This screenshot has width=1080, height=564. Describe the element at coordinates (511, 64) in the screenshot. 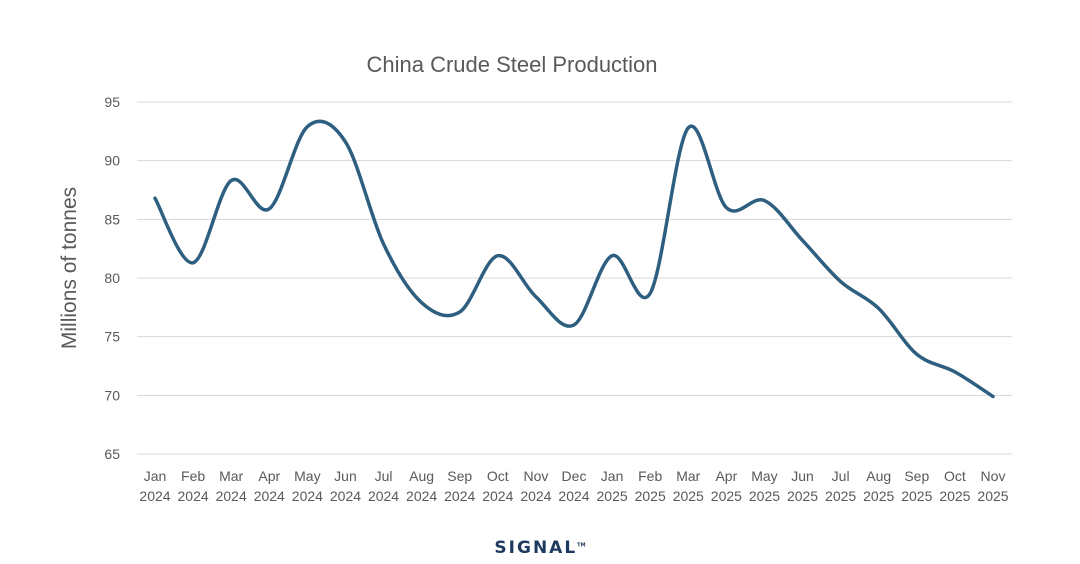

I see `chart-title: China Crude Steel Production` at that location.